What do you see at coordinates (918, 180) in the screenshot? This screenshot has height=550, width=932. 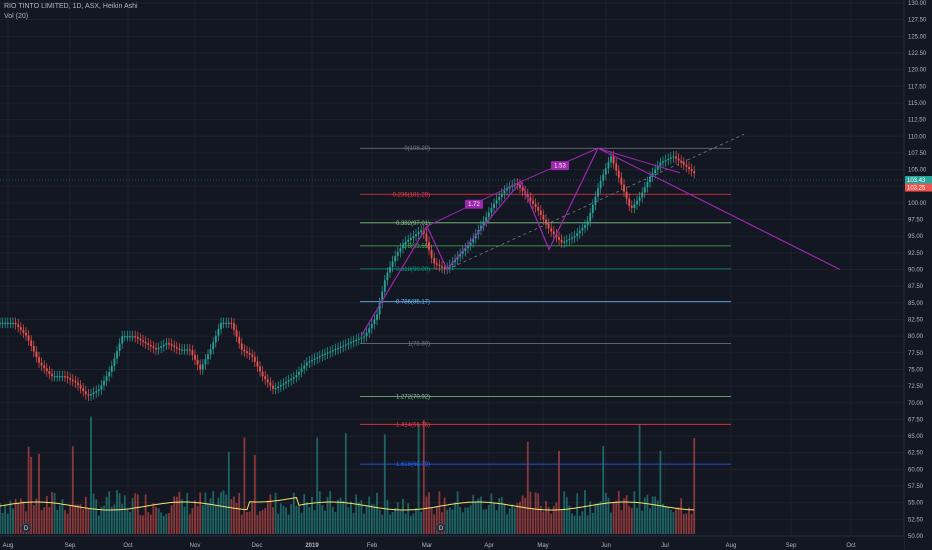 I see `price-badge` at bounding box center [918, 180].